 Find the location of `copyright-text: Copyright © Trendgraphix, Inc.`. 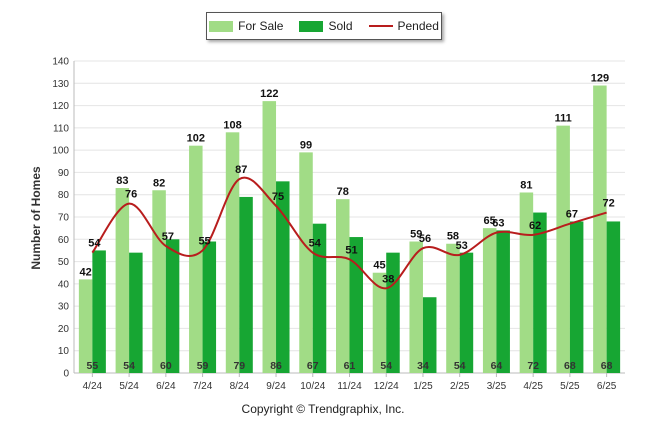

copyright-text: Copyright © Trendgraphix, Inc. is located at coordinates (323, 409).